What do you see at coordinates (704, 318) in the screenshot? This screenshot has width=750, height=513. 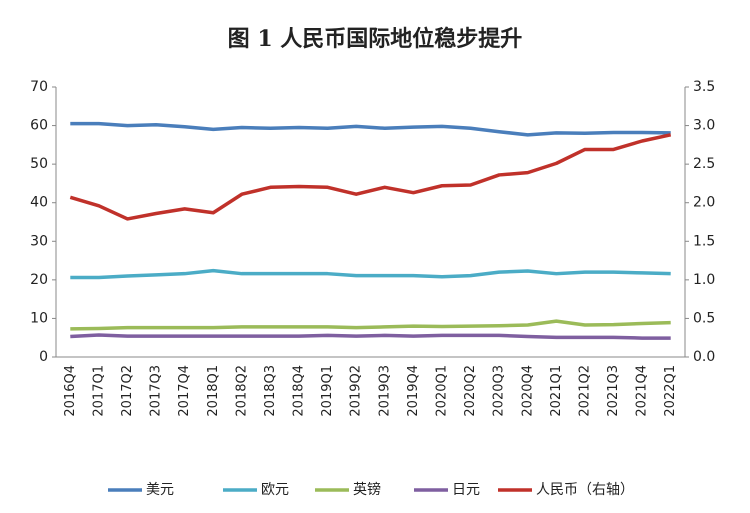 I see `y2-tick-label: 0.5` at bounding box center [704, 318].